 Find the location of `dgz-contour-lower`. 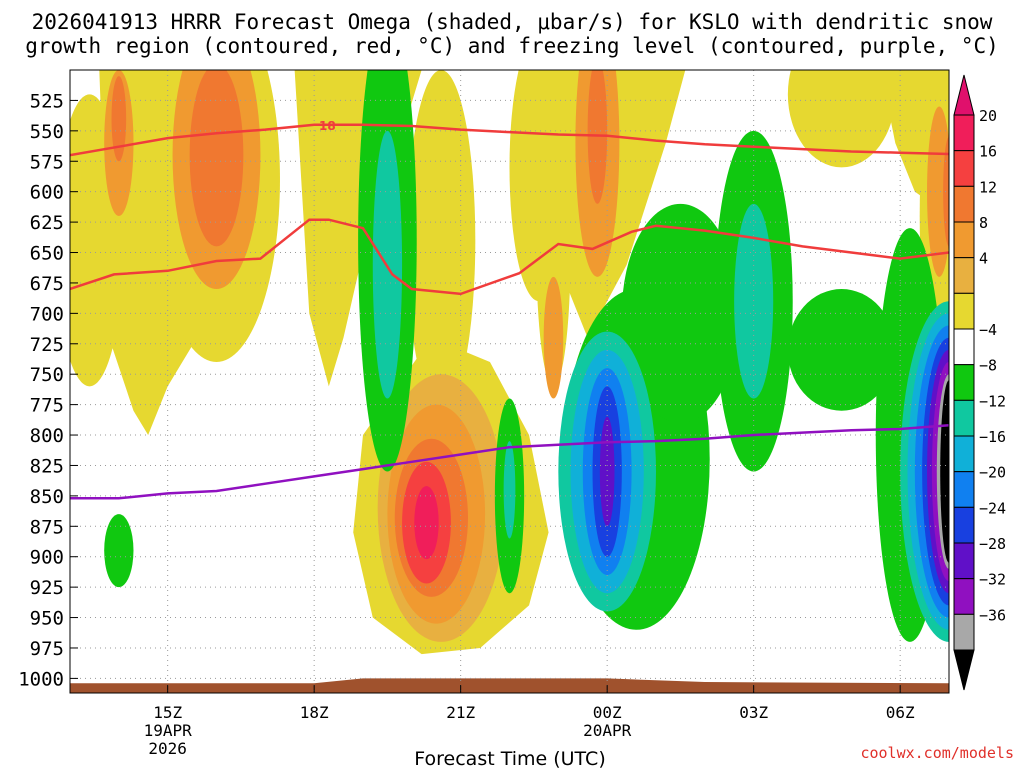

dgz-contour-lower is located at coordinates (509, 257).